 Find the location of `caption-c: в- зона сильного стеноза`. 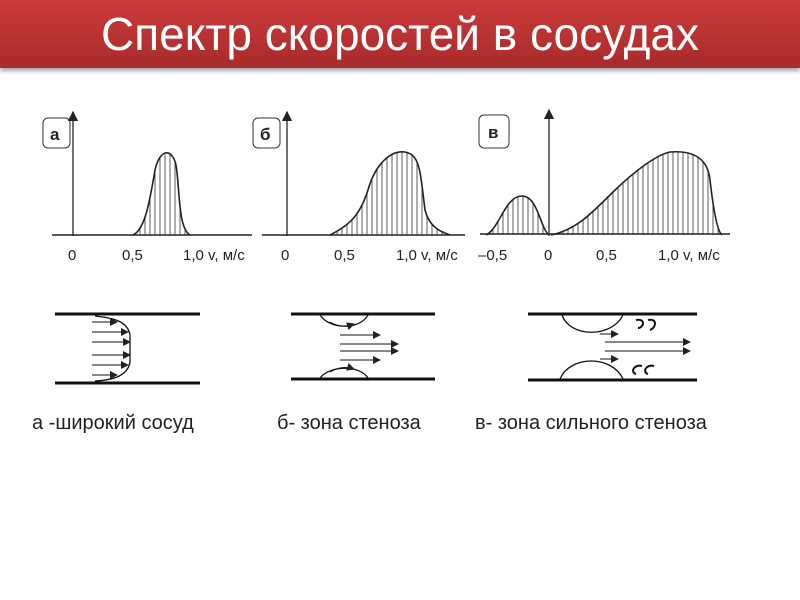

caption-c: в- зона сильного стеноза is located at coordinates (591, 423).